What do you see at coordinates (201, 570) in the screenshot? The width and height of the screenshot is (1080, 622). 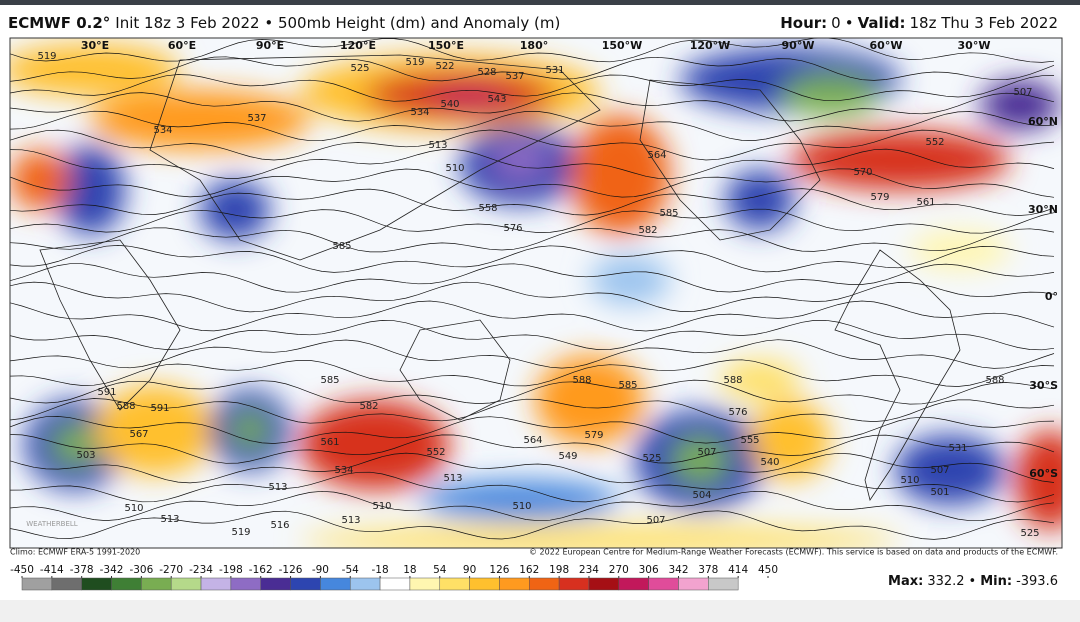 I see `colorbar-tick-label: -234` at bounding box center [201, 570].